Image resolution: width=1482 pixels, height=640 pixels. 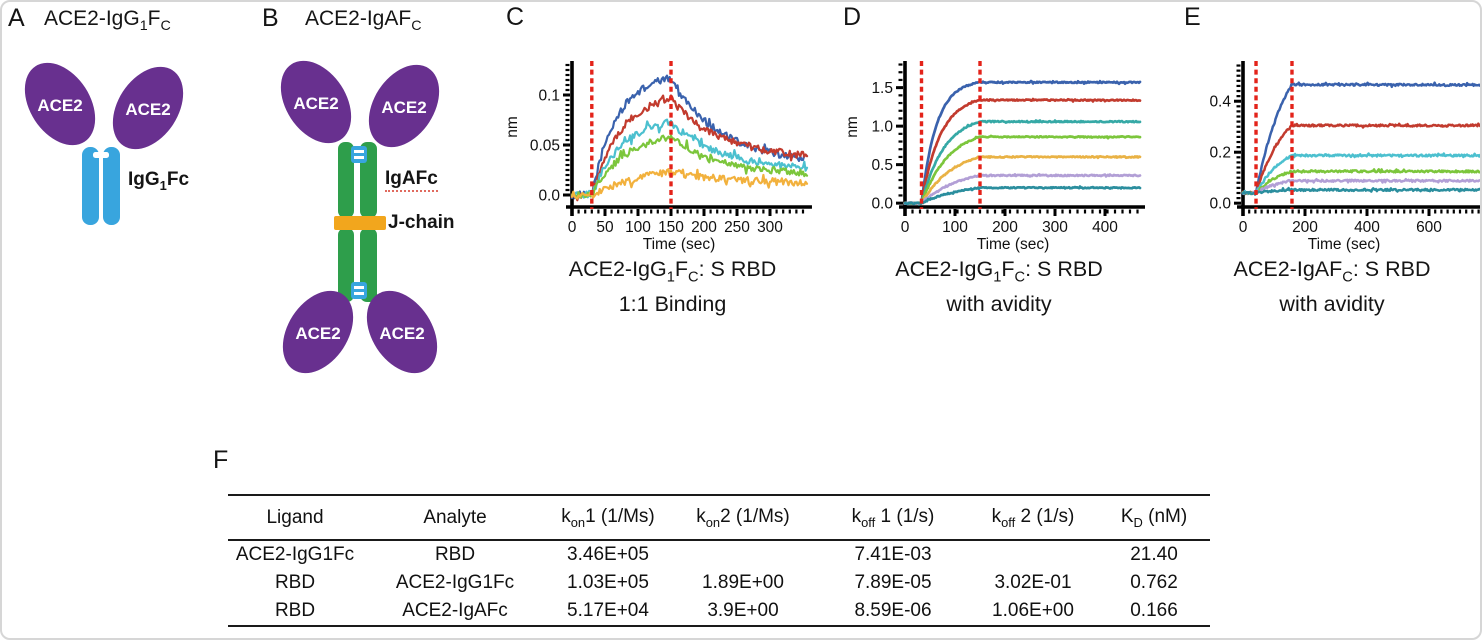 What do you see at coordinates (455, 554) in the screenshot?
I see `cell-analyte: RBD` at bounding box center [455, 554].